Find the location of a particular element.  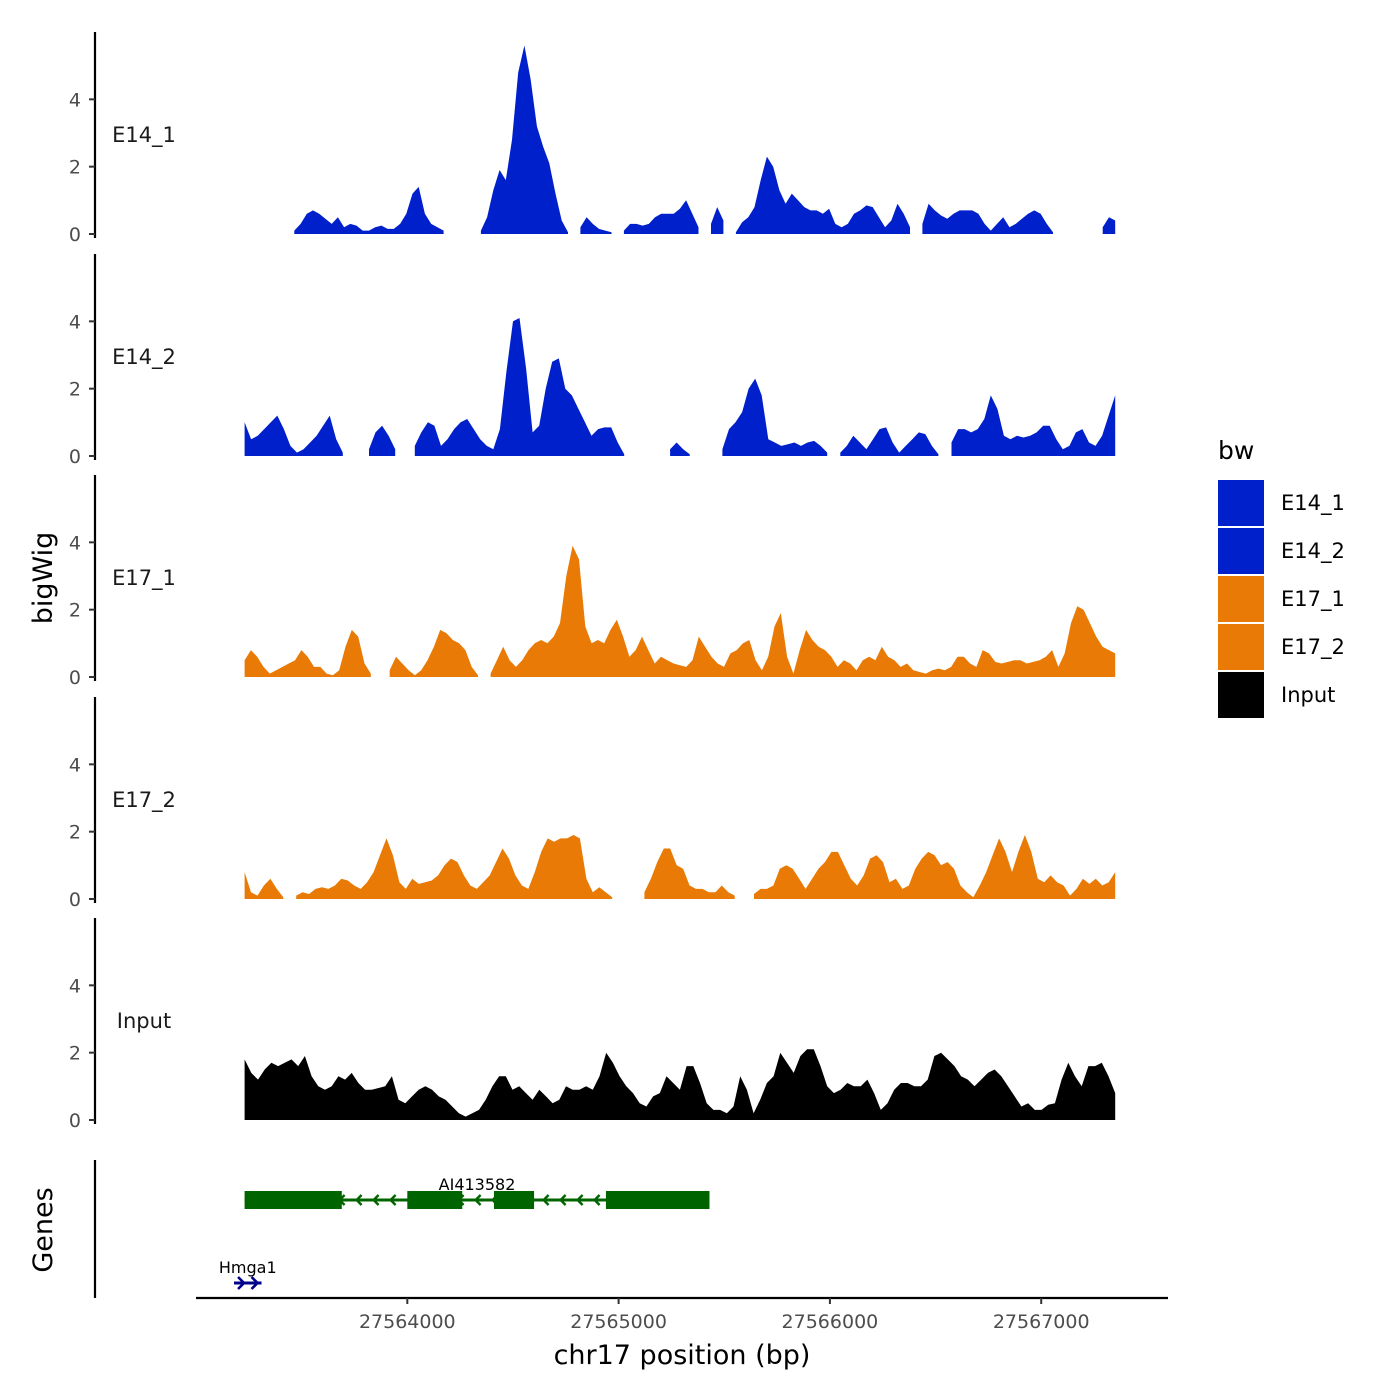

legend-label: E17_1 is located at coordinates (1313, 599).